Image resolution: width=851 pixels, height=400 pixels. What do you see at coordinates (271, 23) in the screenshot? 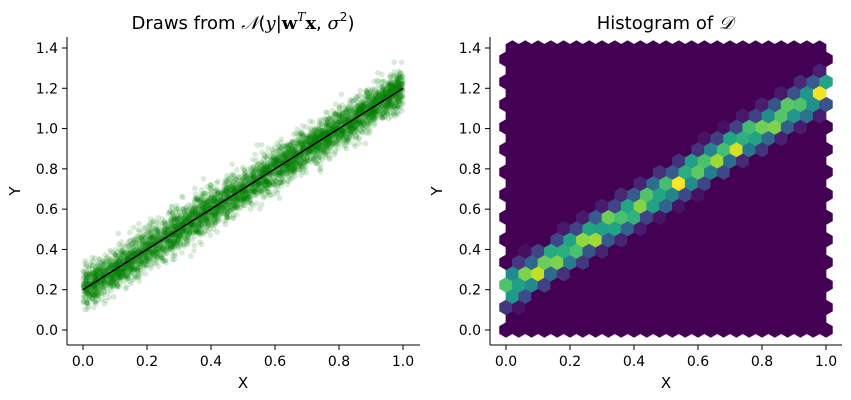
I see `scatter-title-y: y` at bounding box center [271, 23].